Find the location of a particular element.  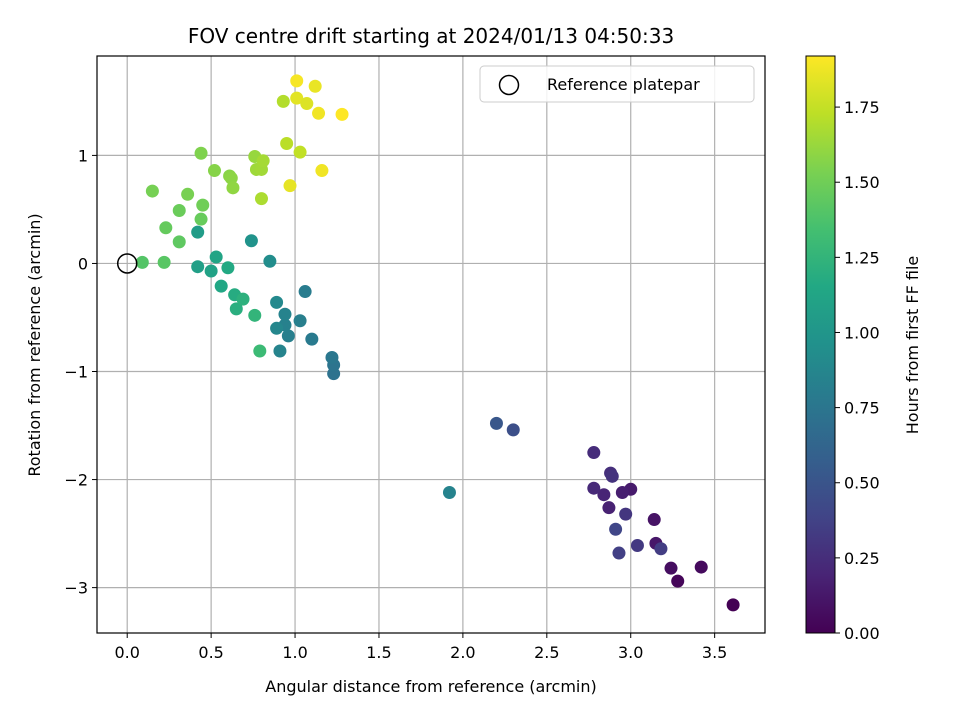

x-tick-label: 0.0 is located at coordinates (126, 652).